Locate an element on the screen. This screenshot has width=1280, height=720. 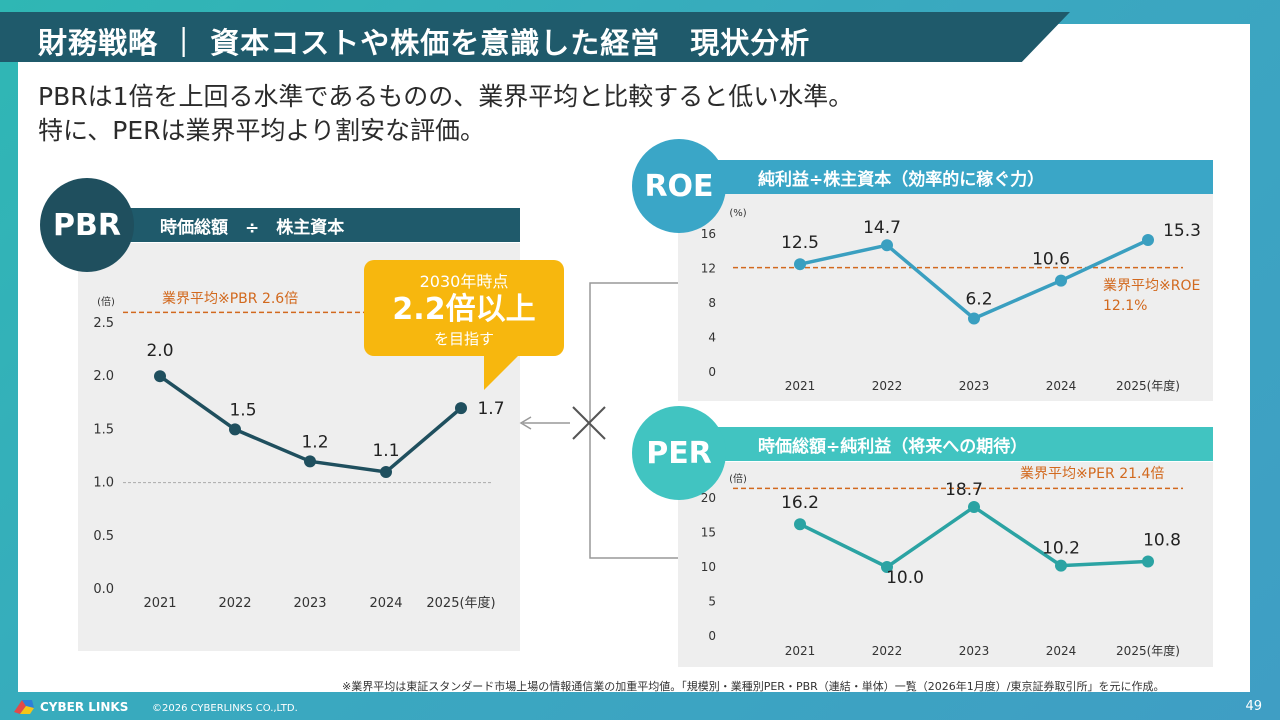
per-panel is located at coordinates (945, 564).